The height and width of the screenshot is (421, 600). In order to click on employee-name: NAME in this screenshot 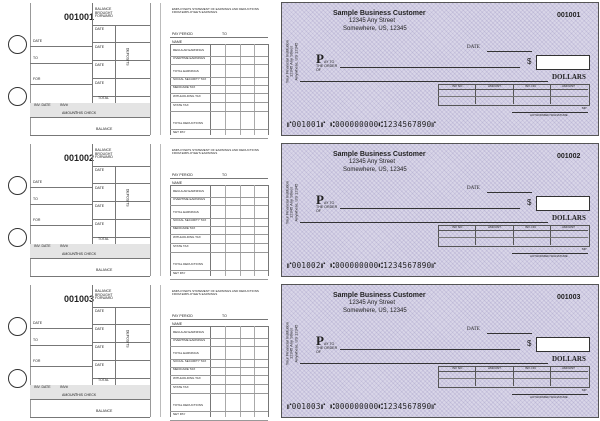, I will do `click(177, 42)`.